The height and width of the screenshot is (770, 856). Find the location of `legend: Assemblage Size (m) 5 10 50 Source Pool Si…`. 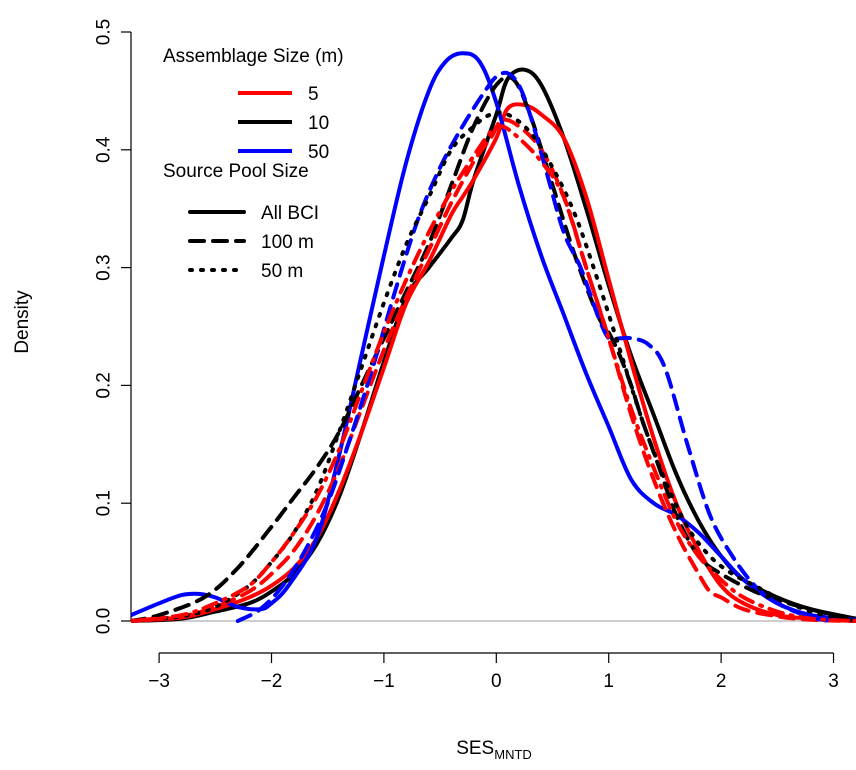

legend: Assemblage Size (m) 5 10 50 Source Pool Si… is located at coordinates (253, 164).